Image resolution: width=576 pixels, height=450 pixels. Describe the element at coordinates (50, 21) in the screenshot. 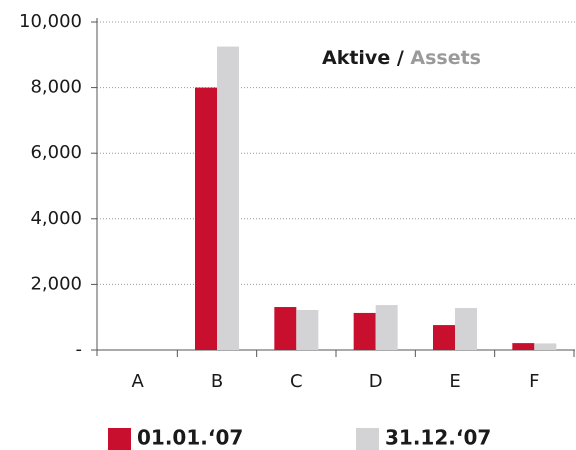

I see `y-tick-label: 10,000` at that location.